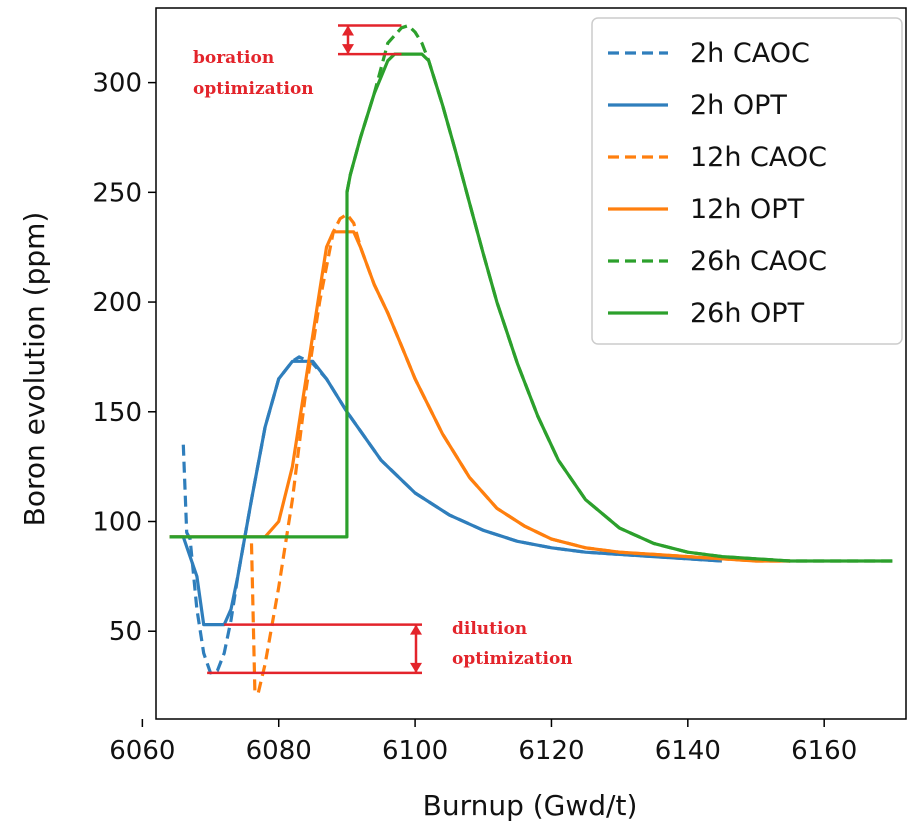 The width and height of the screenshot is (907, 826). Describe the element at coordinates (348, 49) in the screenshot. I see `boration-arrow-head-bottom` at that location.